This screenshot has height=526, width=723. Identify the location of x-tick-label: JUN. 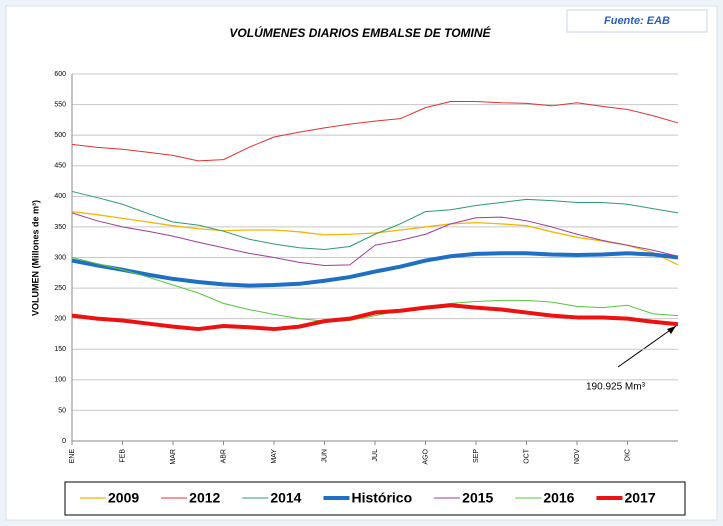
(324, 456).